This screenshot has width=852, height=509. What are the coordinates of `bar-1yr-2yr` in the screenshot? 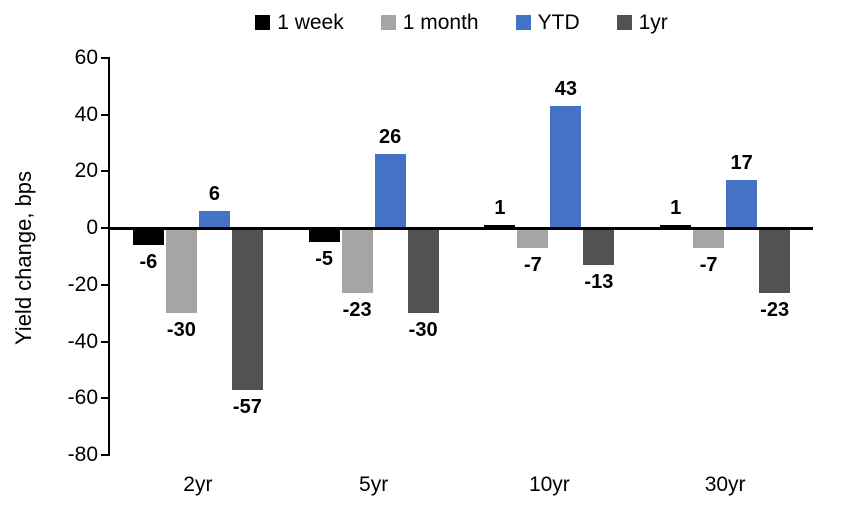 It's located at (247, 309).